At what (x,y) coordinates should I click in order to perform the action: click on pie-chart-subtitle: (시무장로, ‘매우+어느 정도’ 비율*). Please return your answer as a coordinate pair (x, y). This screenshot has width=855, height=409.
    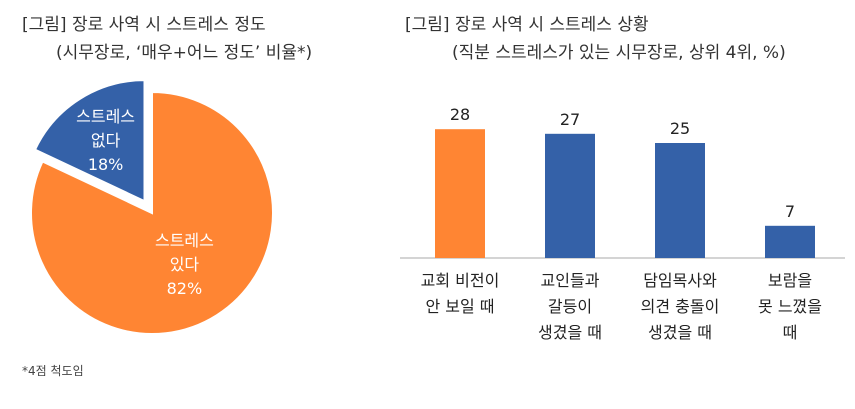
    Looking at the image, I should click on (184, 53).